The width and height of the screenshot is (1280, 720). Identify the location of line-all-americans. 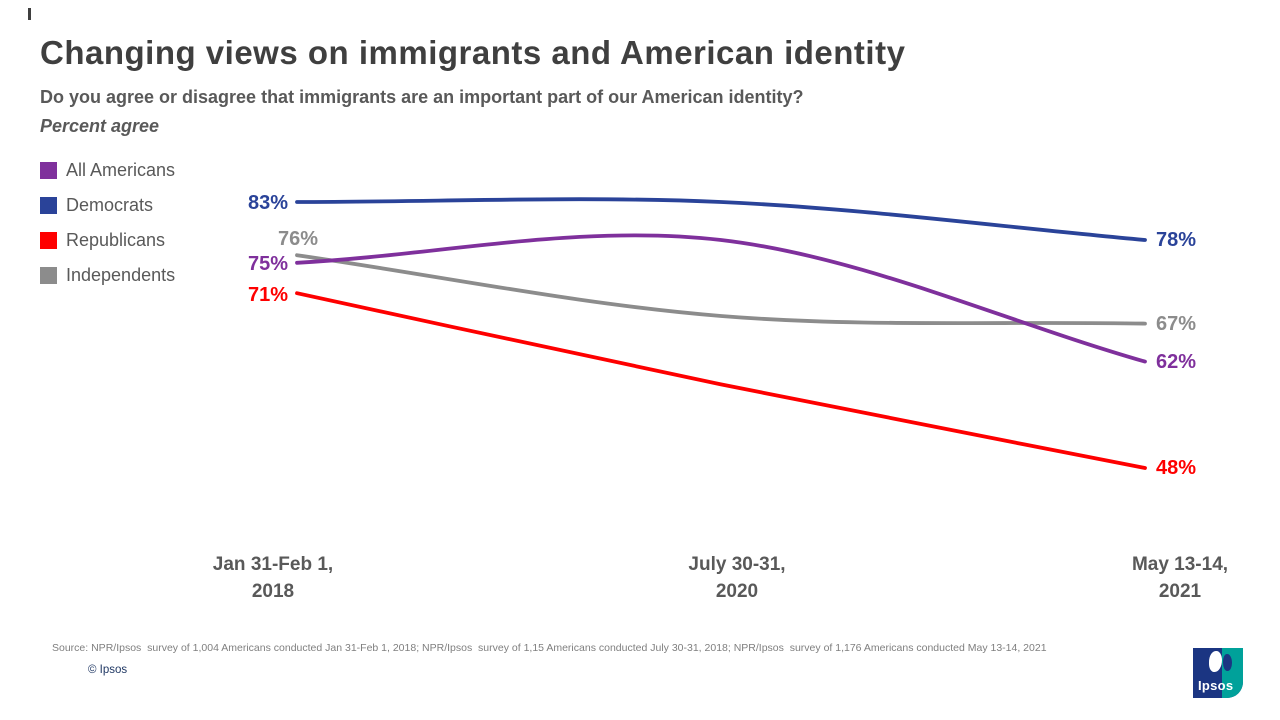
(721, 298).